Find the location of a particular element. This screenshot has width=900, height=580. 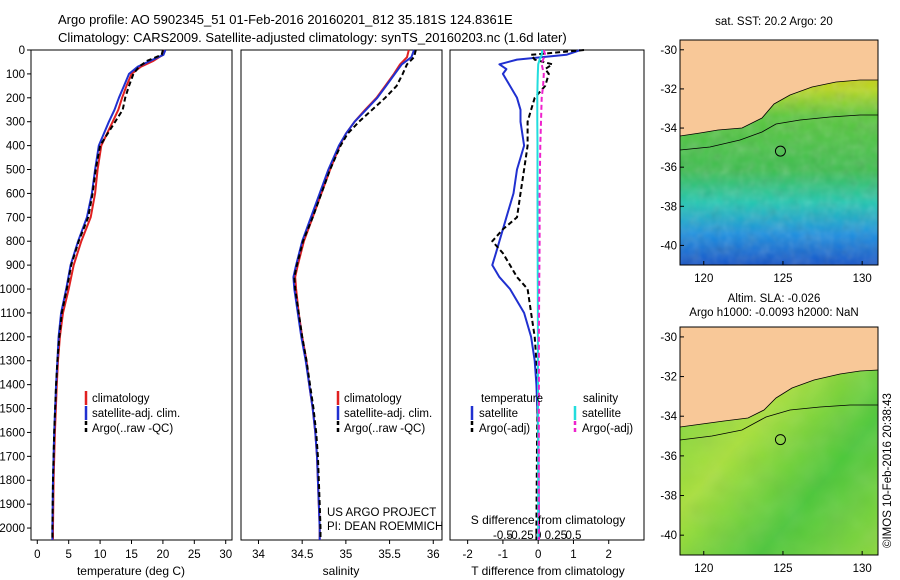

sla-map-image is located at coordinates (779, 441).